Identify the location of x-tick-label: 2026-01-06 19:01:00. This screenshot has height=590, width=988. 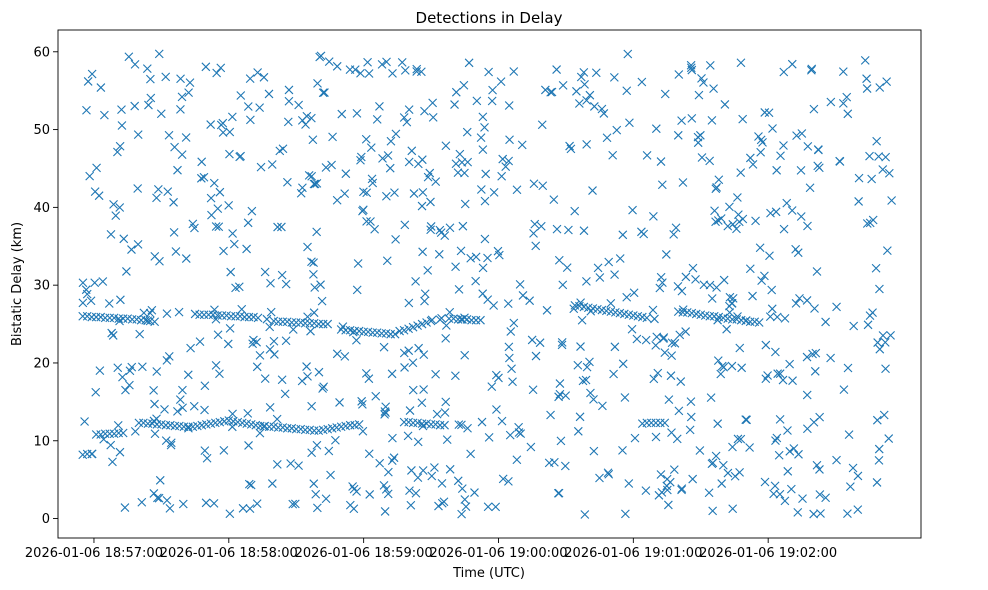
(633, 553).